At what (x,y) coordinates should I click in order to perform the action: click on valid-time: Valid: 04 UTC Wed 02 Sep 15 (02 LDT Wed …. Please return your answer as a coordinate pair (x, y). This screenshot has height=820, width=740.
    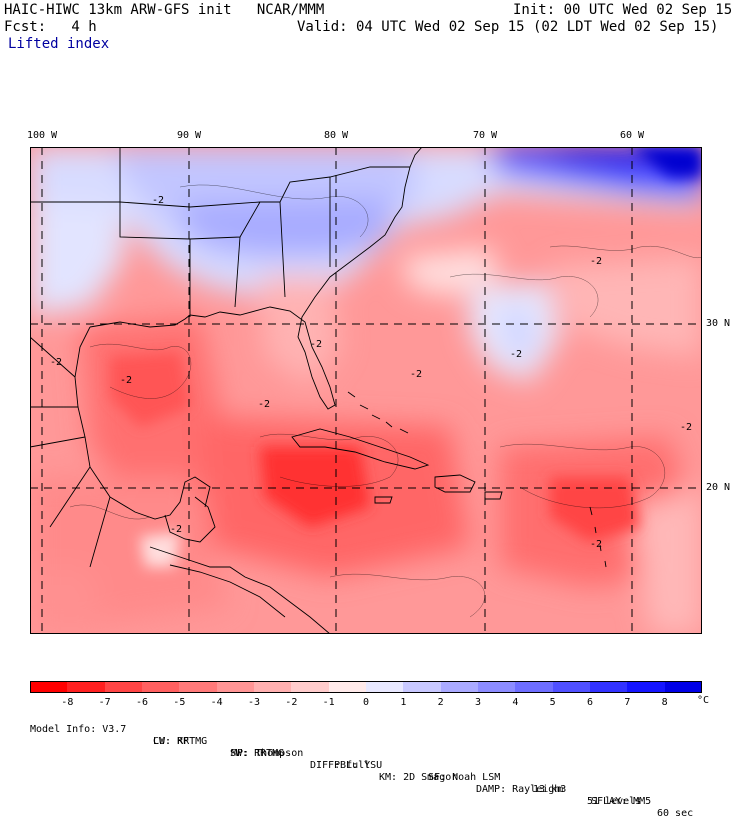
    Looking at the image, I should click on (508, 27).